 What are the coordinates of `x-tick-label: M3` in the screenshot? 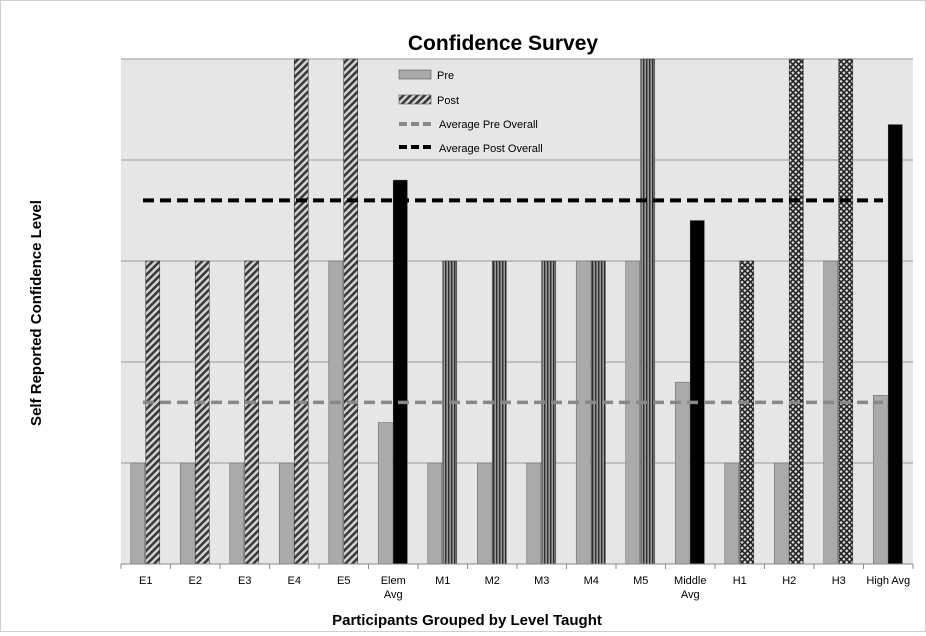 It's located at (541, 581).